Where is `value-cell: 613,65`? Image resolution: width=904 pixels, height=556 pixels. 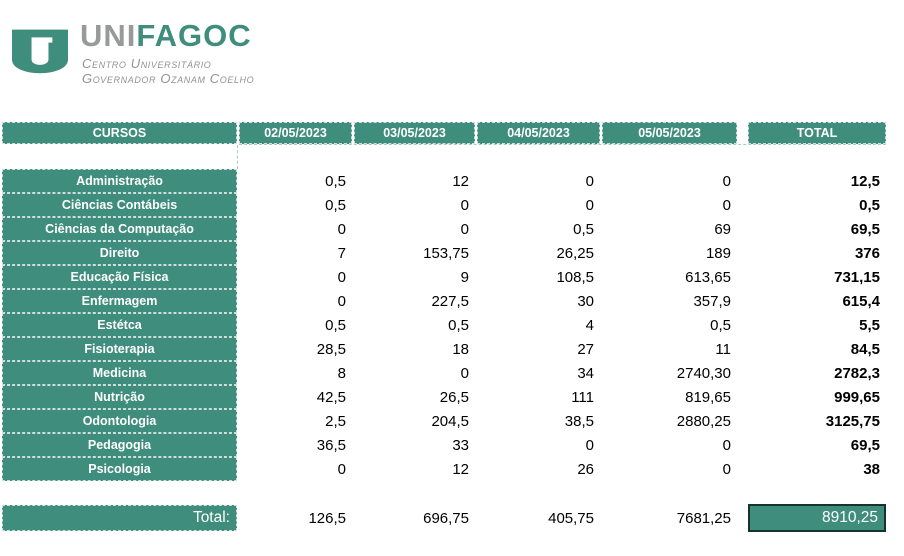
value-cell: 613,65 is located at coordinates (708, 277).